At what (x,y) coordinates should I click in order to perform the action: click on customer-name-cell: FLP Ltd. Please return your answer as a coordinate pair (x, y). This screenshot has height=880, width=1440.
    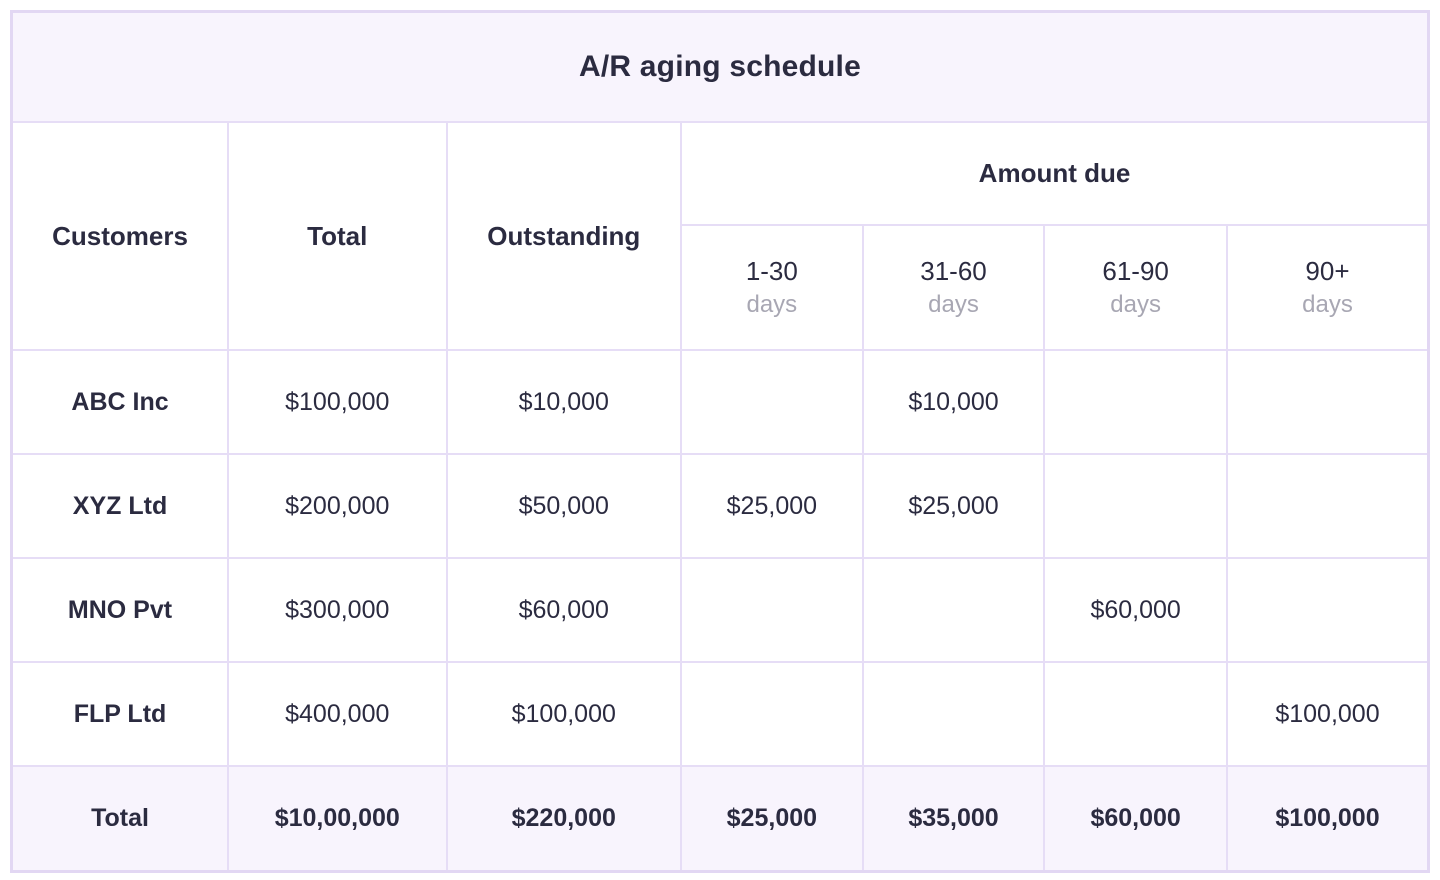
    Looking at the image, I should click on (120, 714).